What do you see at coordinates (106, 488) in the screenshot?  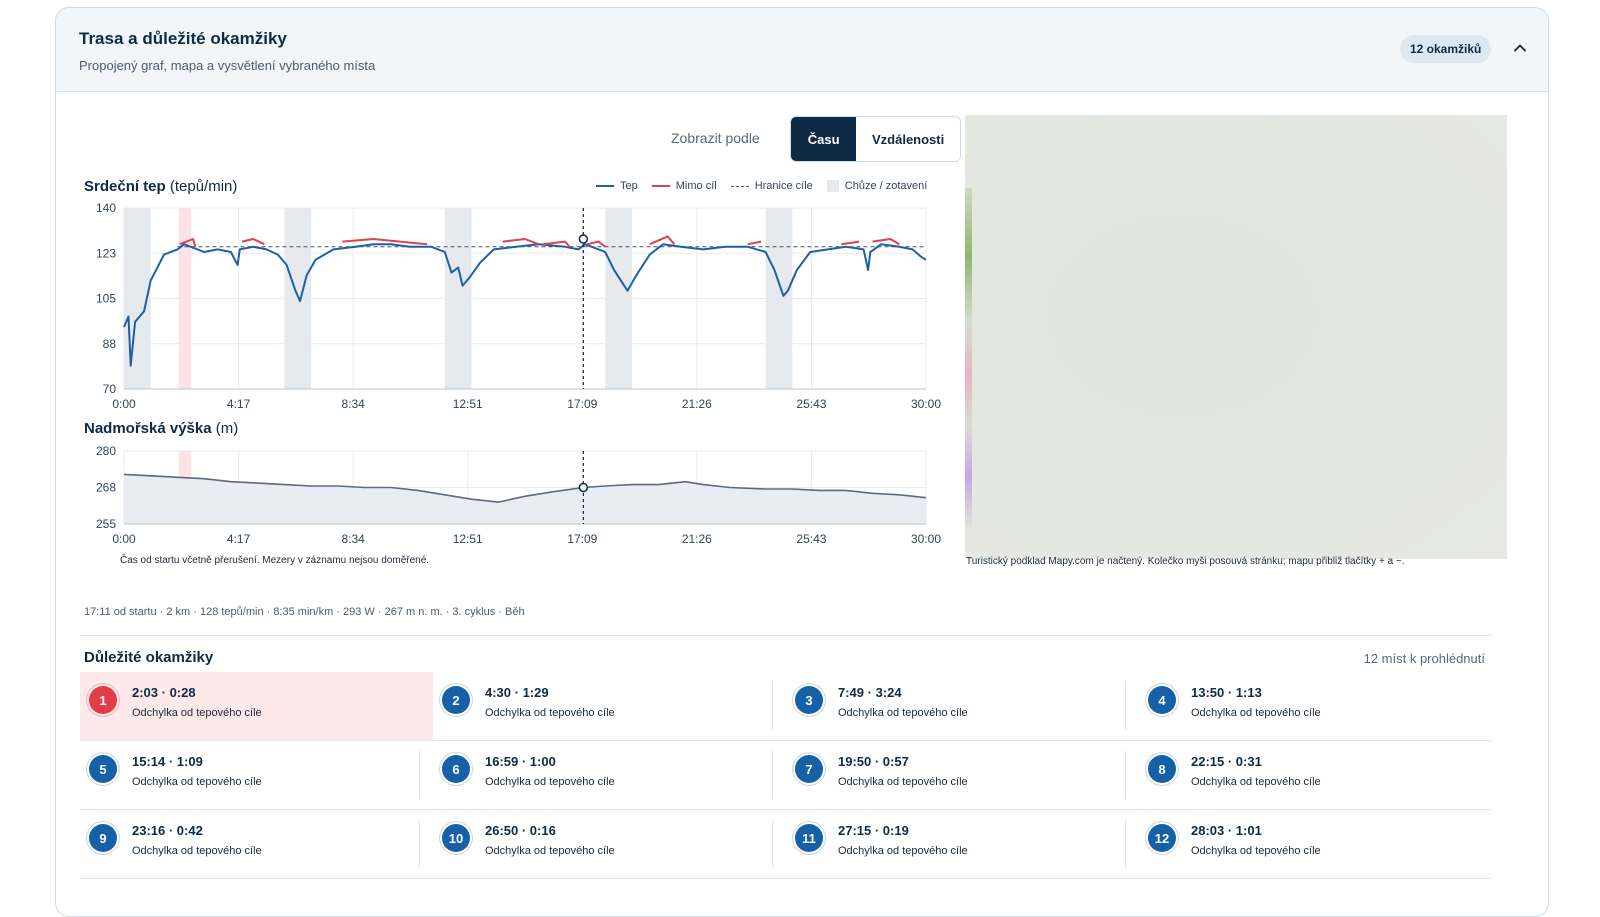 I see `alt-y-tick-label: 268` at bounding box center [106, 488].